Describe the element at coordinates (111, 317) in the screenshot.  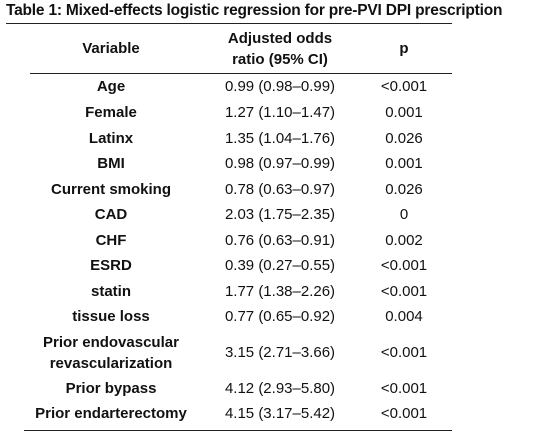
I see `row-variable: tissue loss` at that location.